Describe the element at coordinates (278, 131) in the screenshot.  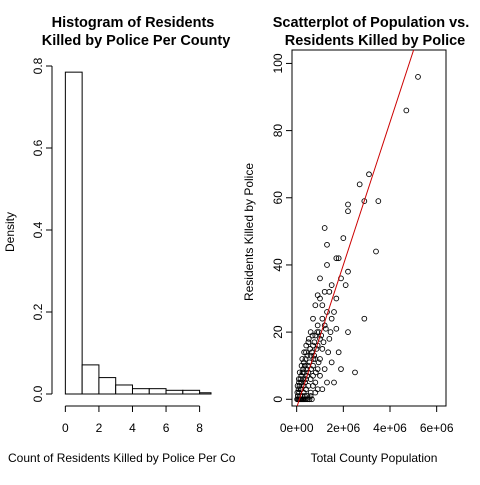
I see `scatter-y-tick-label: 80` at that location.